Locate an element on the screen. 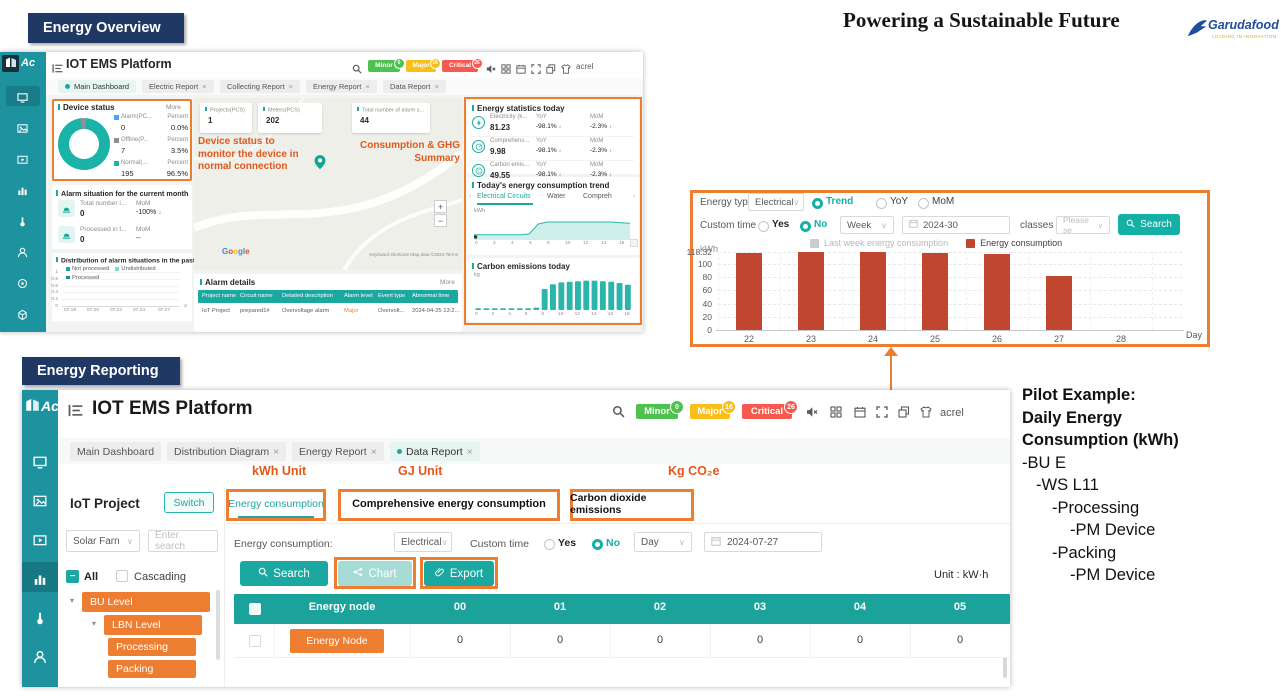 The height and width of the screenshot is (700, 1286). legend-item-muted: Last week energy consumption is located at coordinates (879, 243).